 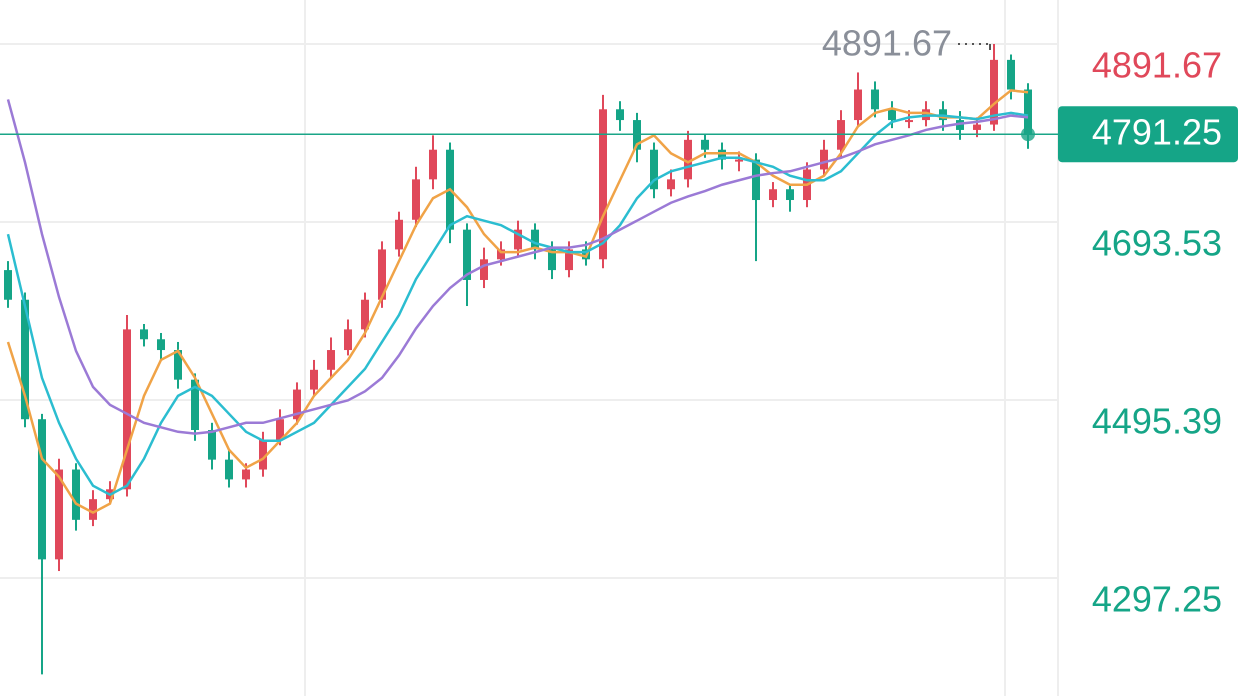 I want to click on y-tick-label: 4495.39, so click(x=1157, y=421).